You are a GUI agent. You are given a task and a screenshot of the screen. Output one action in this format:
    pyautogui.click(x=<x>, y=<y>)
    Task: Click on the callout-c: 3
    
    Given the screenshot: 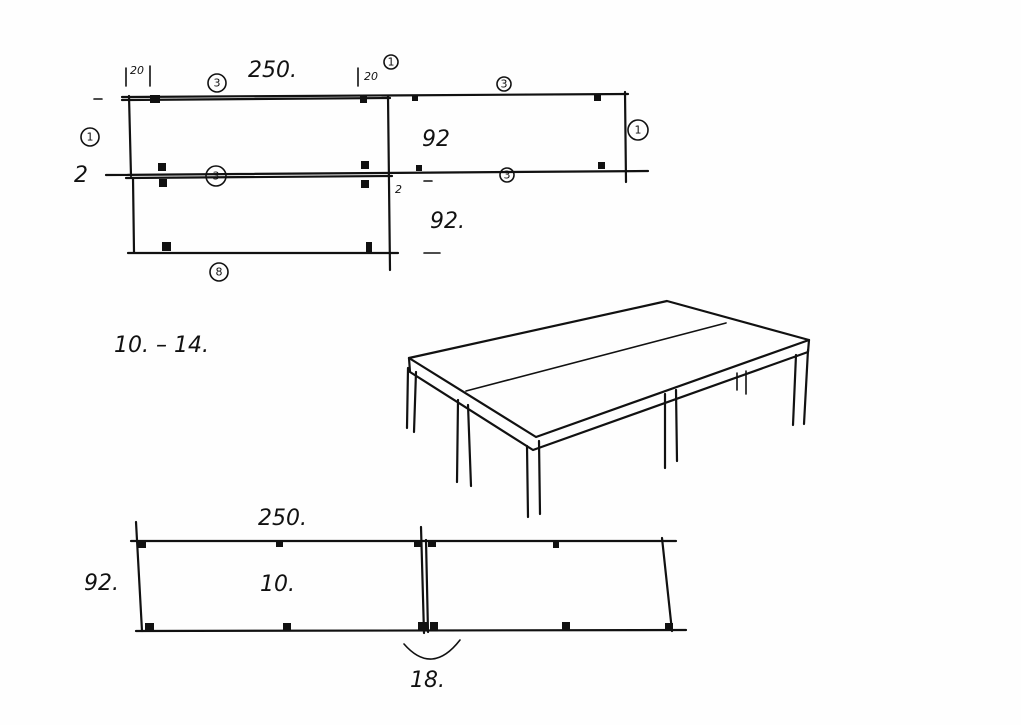 What is the action you would take?
    pyautogui.click(x=504, y=84)
    